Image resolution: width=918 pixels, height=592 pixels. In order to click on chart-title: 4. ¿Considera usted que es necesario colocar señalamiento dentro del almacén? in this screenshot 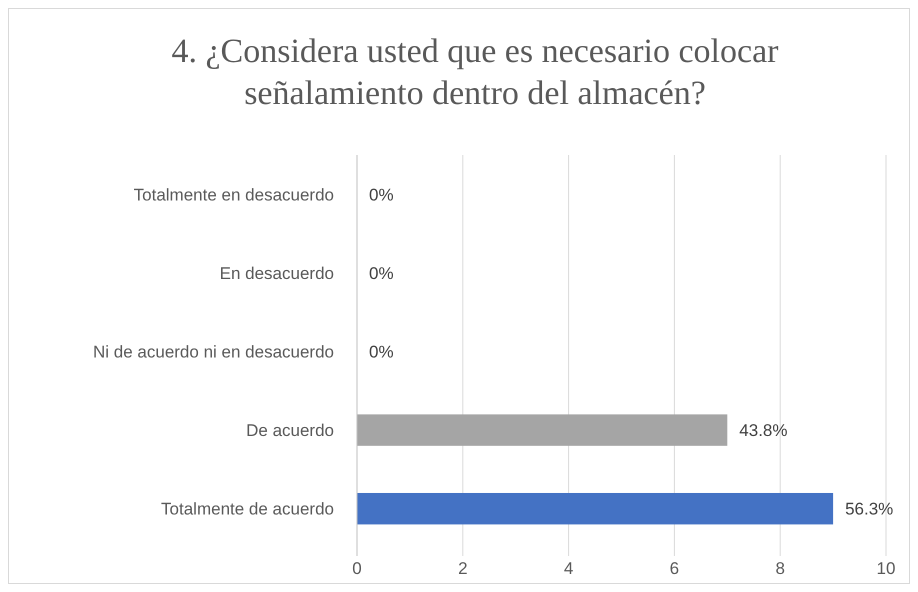, I will do `click(475, 72)`.